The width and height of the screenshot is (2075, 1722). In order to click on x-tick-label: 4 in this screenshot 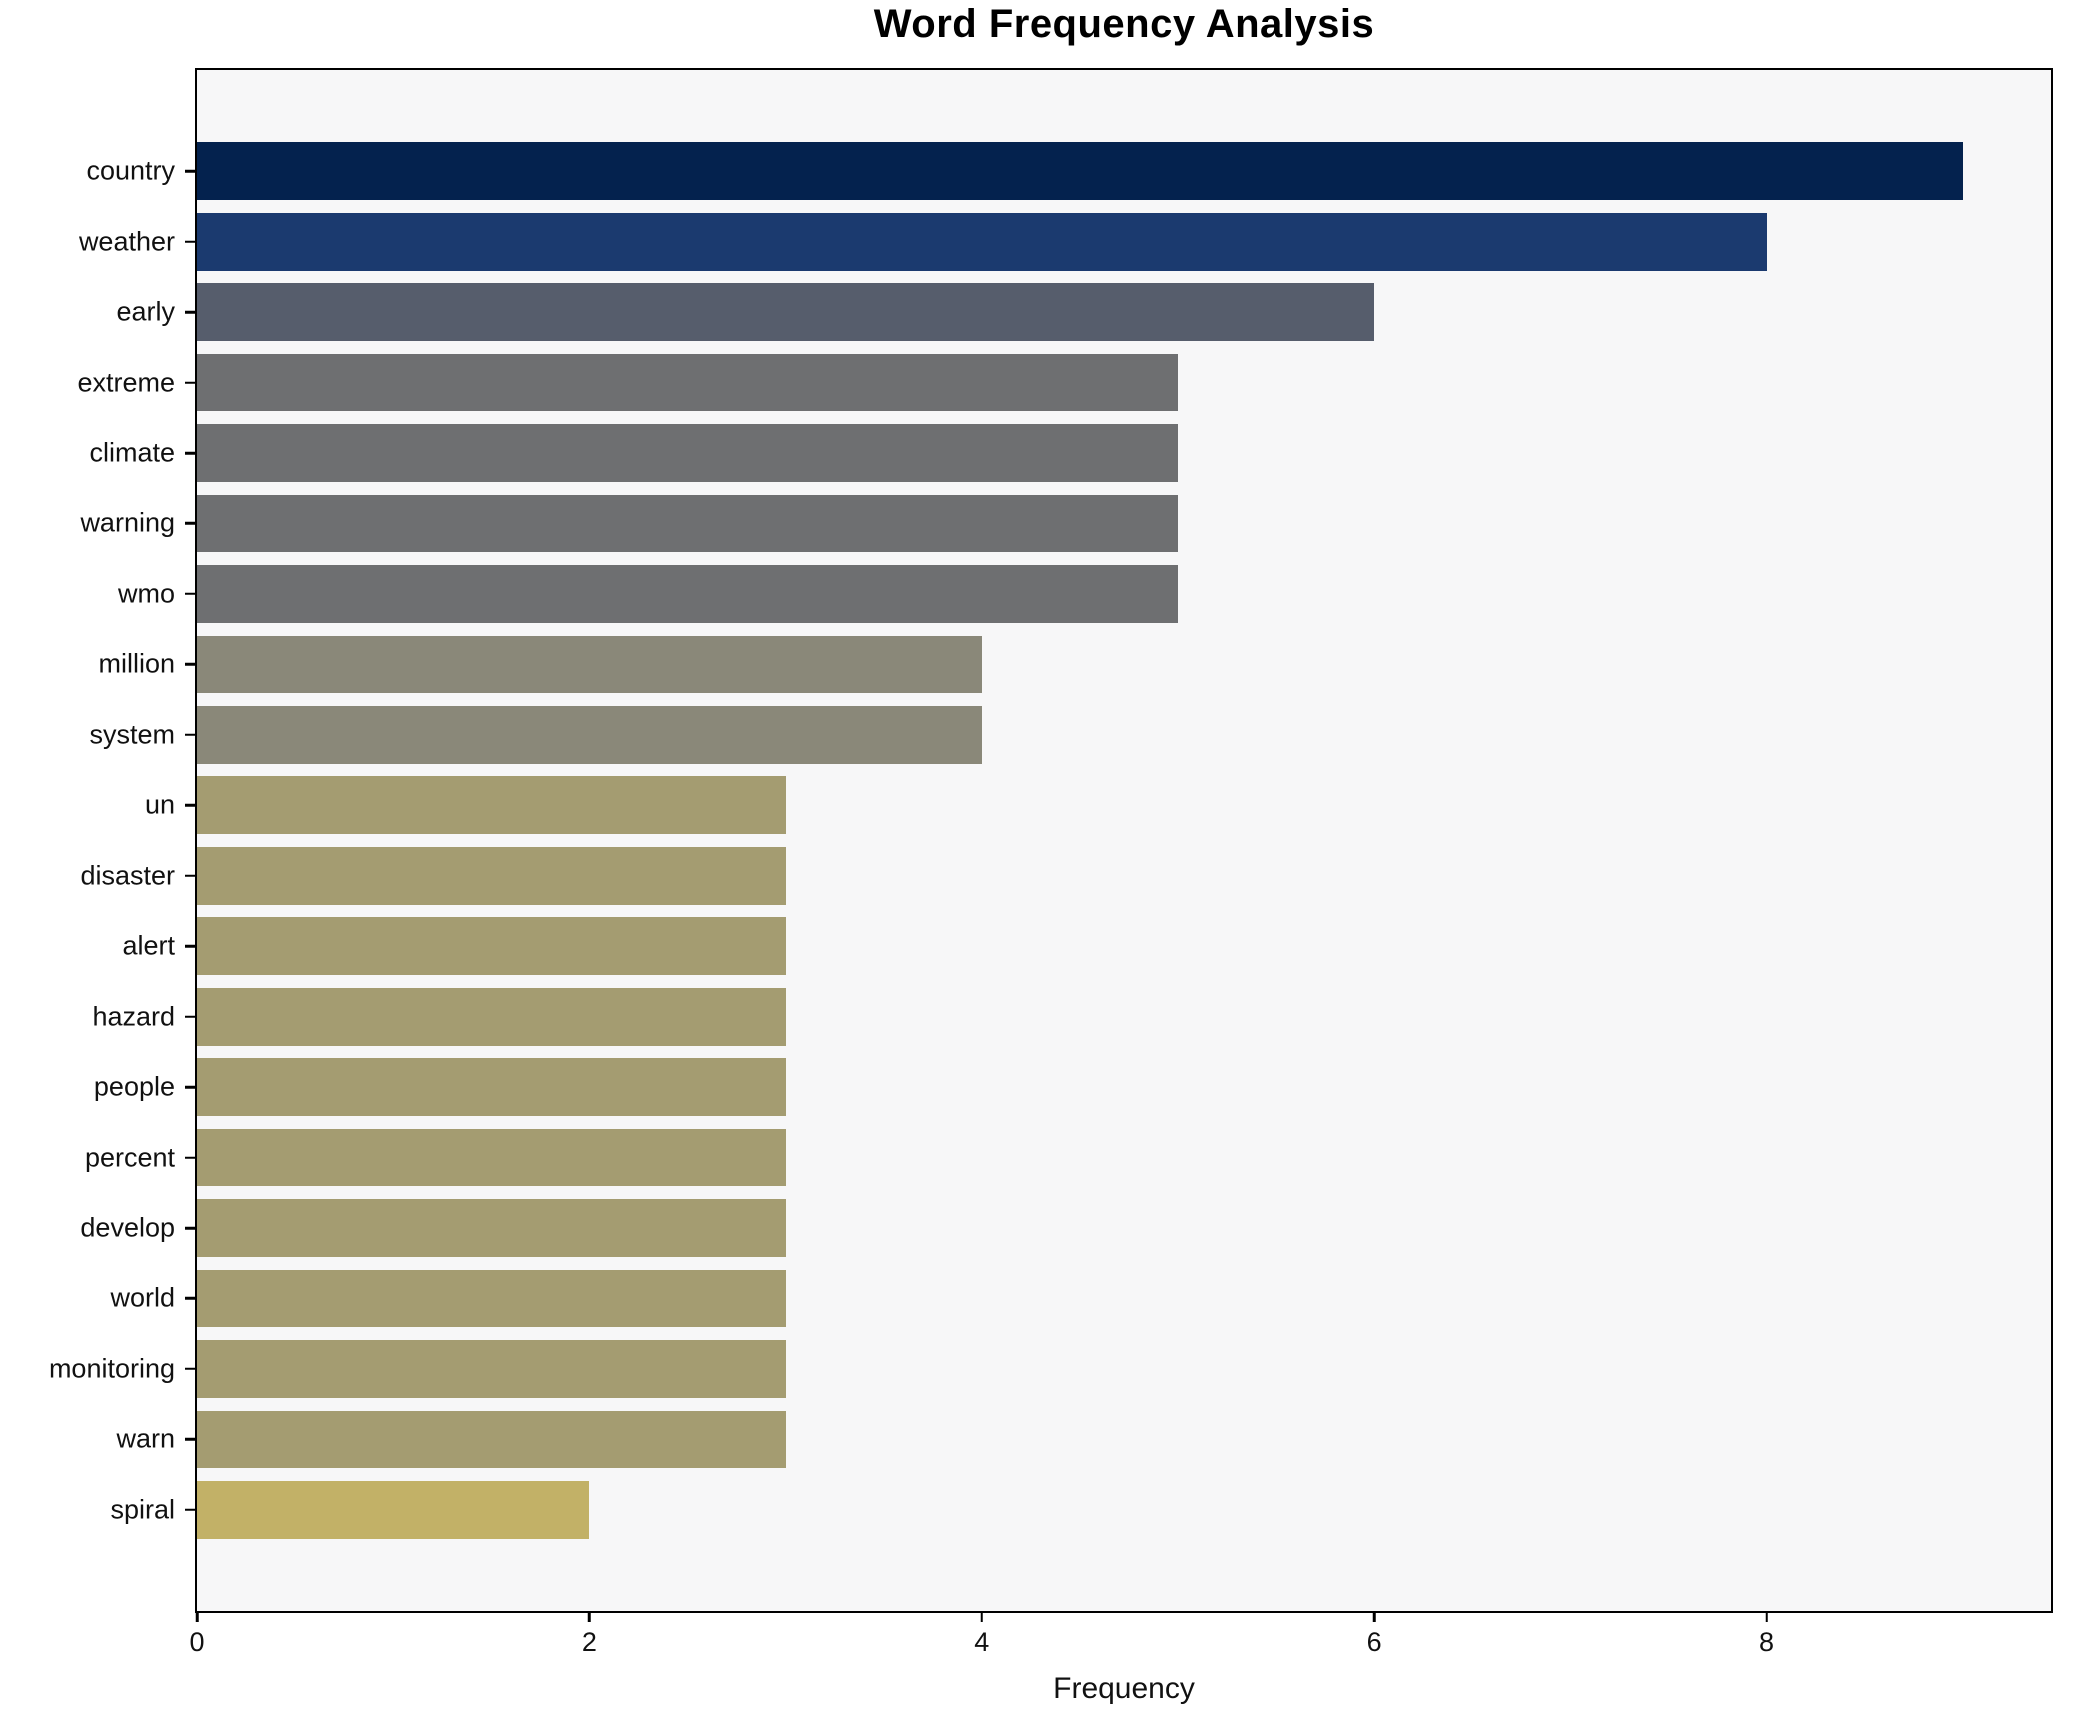, I will do `click(982, 1642)`.